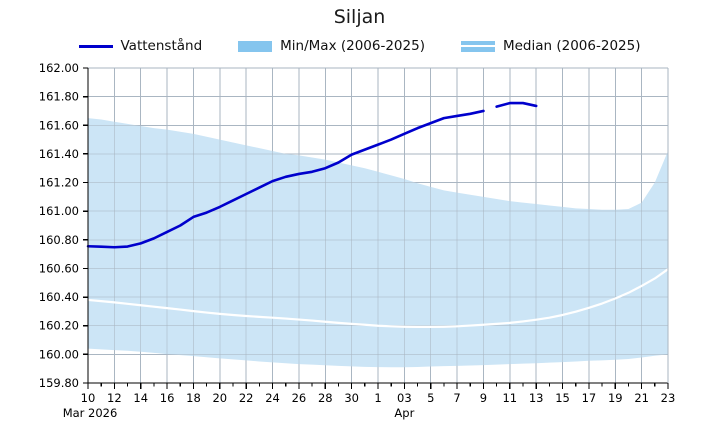  I want to click on x-axis-month-label-second: Apr, so click(404, 413).